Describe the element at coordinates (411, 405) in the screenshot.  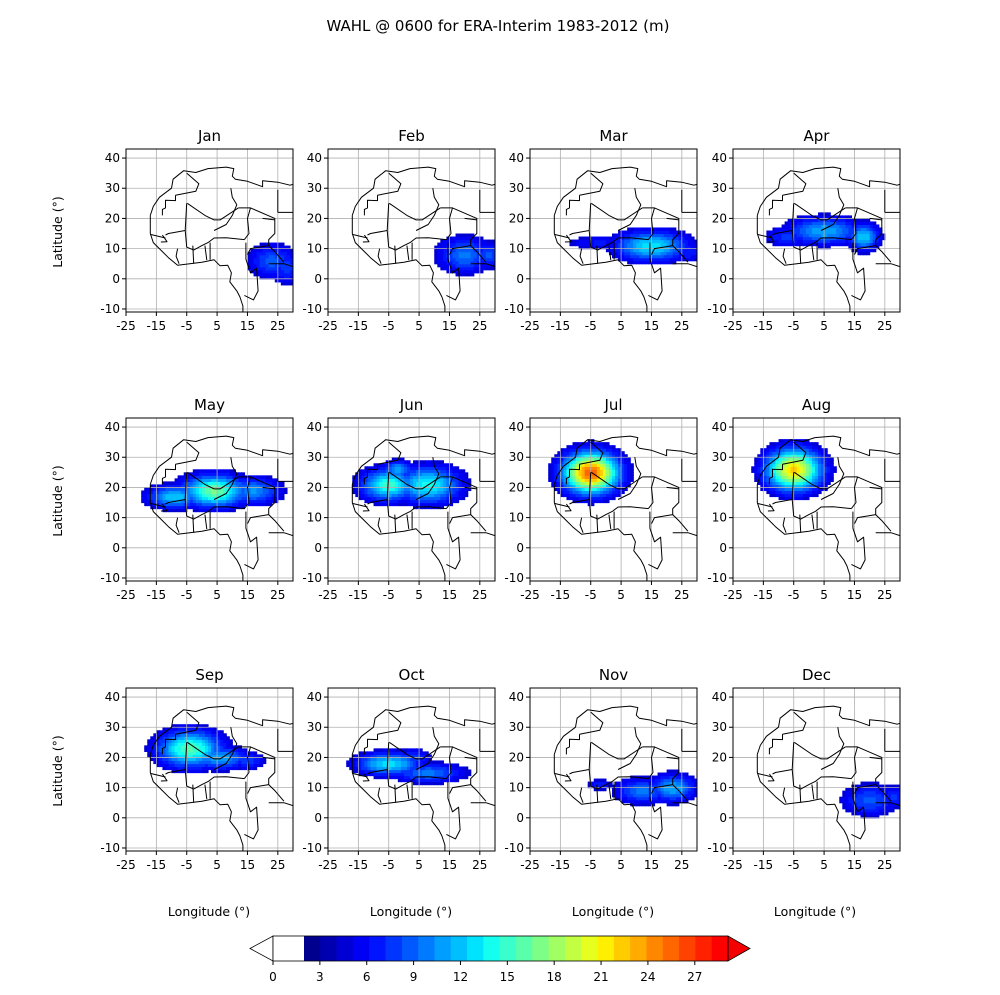
I see `panel-title: Jun` at that location.